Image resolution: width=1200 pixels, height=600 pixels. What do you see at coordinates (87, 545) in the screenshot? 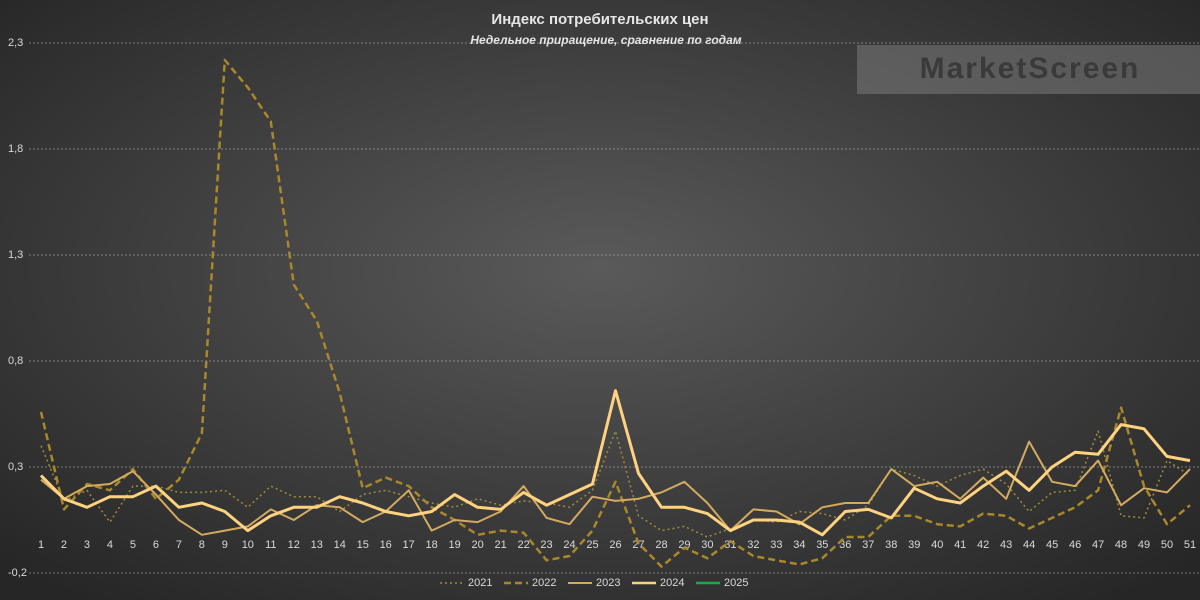
I see `x-tick-label: 3` at bounding box center [87, 545].